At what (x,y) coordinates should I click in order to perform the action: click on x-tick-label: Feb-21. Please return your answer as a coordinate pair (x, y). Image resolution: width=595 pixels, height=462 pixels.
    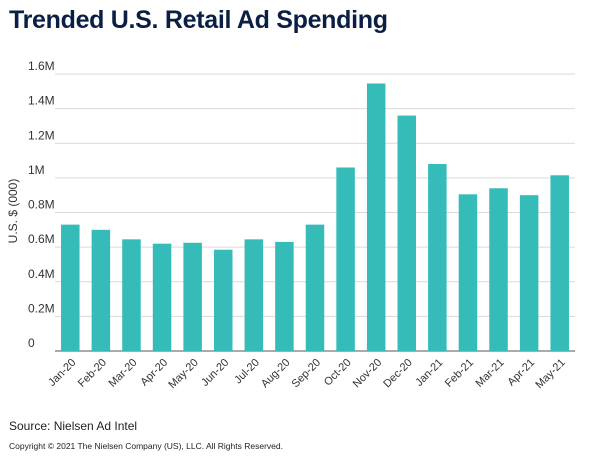
    Looking at the image, I should click on (459, 373).